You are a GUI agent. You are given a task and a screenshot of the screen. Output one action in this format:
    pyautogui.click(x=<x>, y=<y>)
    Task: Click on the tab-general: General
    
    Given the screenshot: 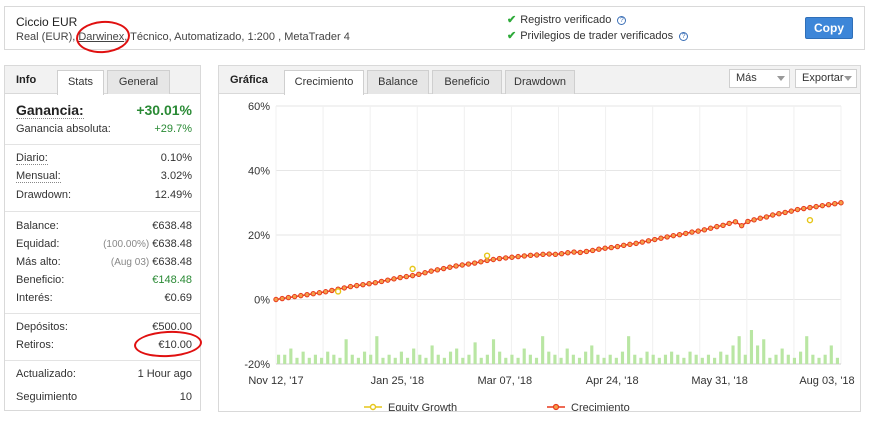 What is the action you would take?
    pyautogui.click(x=138, y=82)
    